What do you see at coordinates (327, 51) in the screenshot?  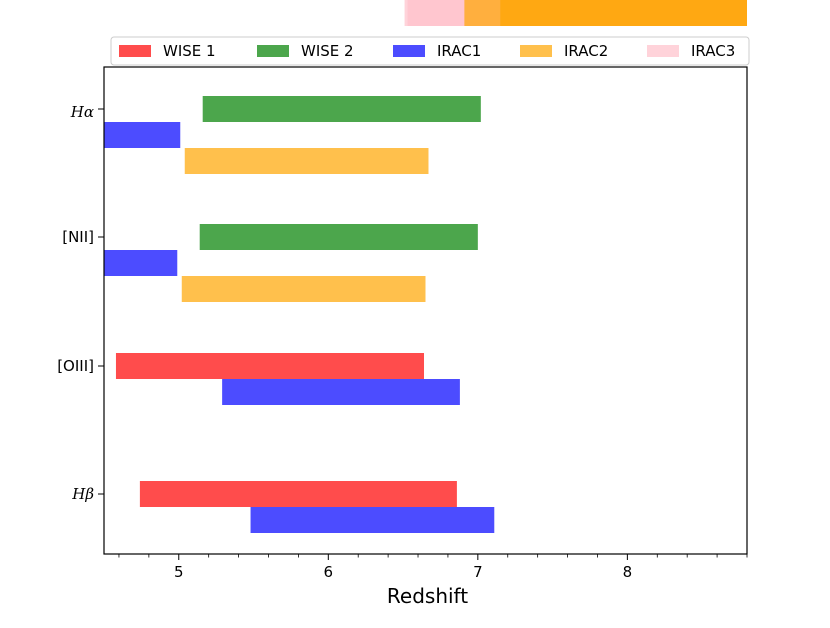 I see `legend-label-wise-2: WISE 2` at bounding box center [327, 51].